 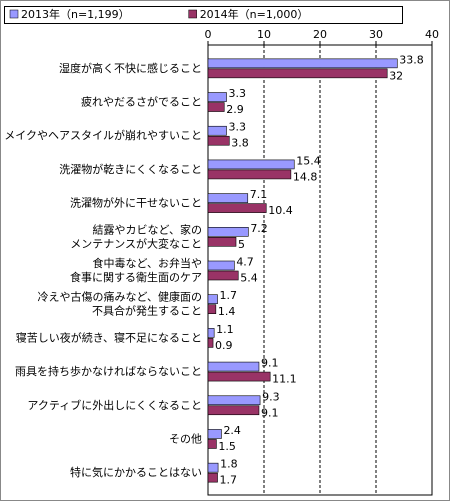 I want to click on value-label: 14.8, so click(x=305, y=176).